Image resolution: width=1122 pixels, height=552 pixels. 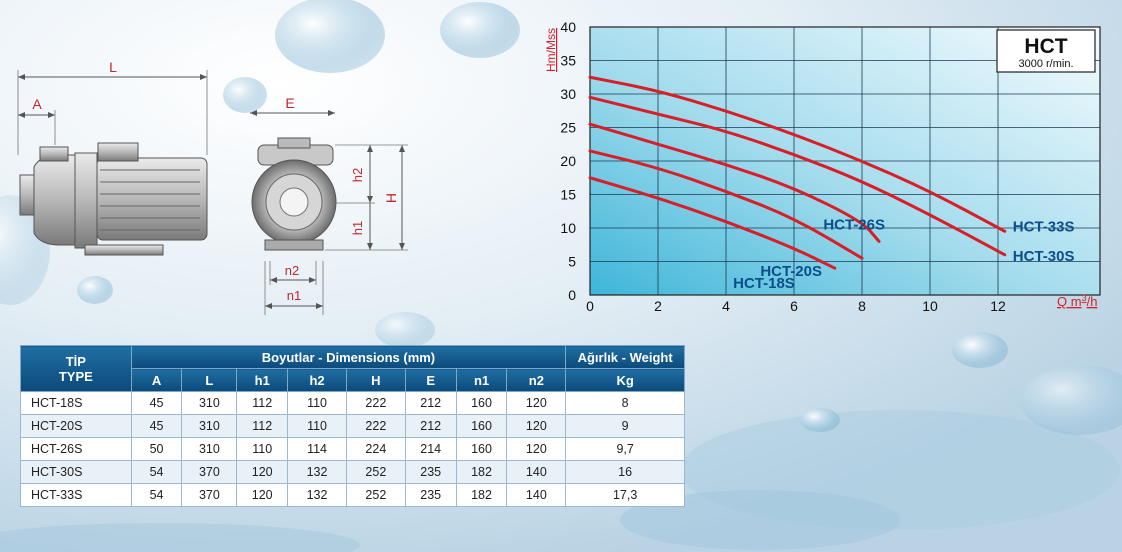 I want to click on column-header-row: A L h1 h2 H E n1 n2 Kg, so click(x=353, y=380).